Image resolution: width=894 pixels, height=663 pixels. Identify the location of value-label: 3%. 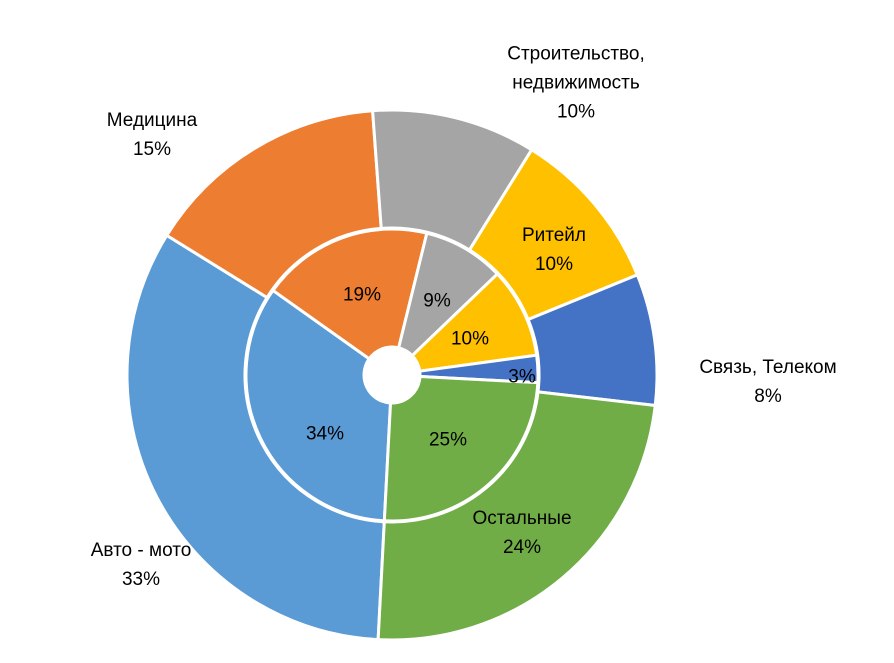
(522, 377).